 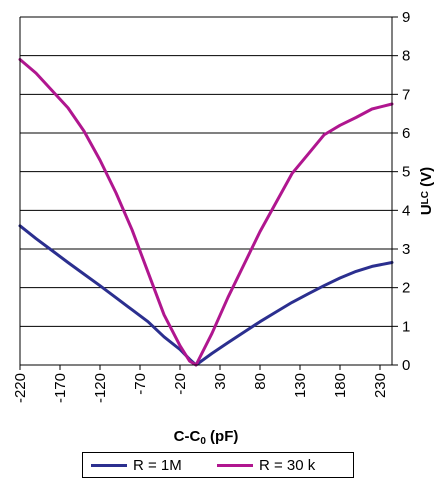 What do you see at coordinates (380, 385) in the screenshot?
I see `x-tick-label-230: 230` at bounding box center [380, 385].